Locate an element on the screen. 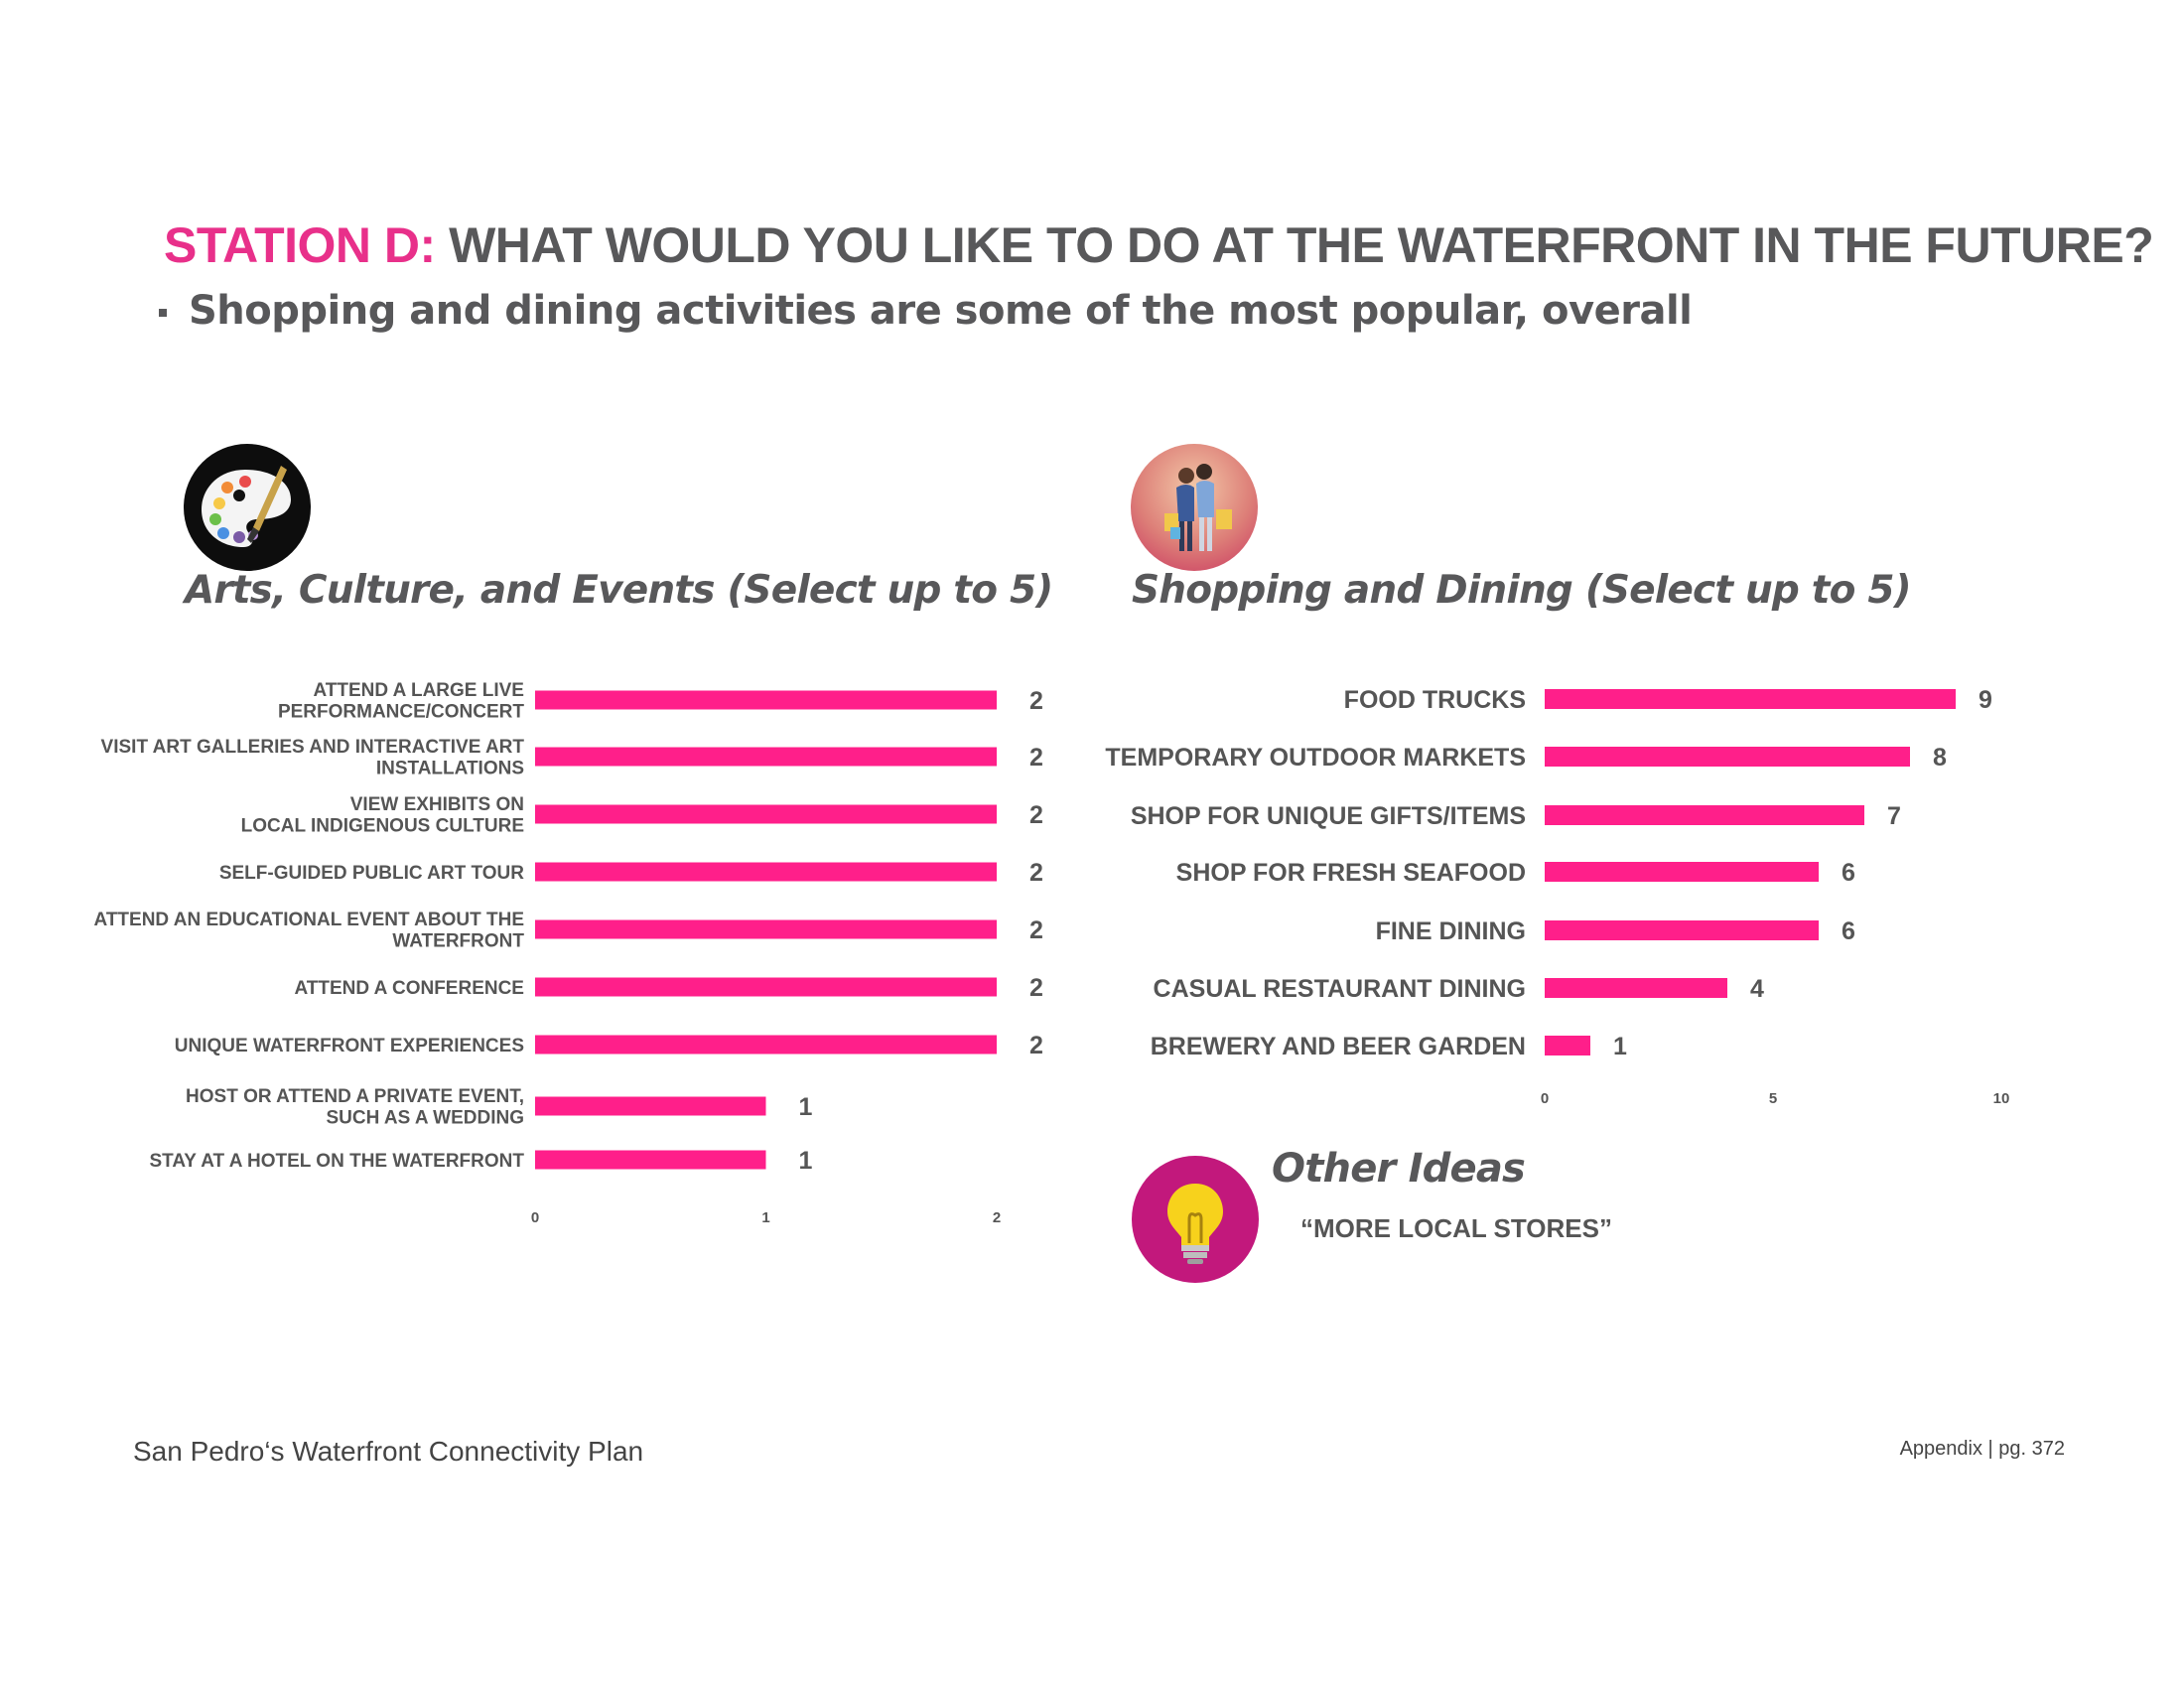  category-label-line: STAY AT A HOTEL ON THE WATERFRONT is located at coordinates (336, 1161).